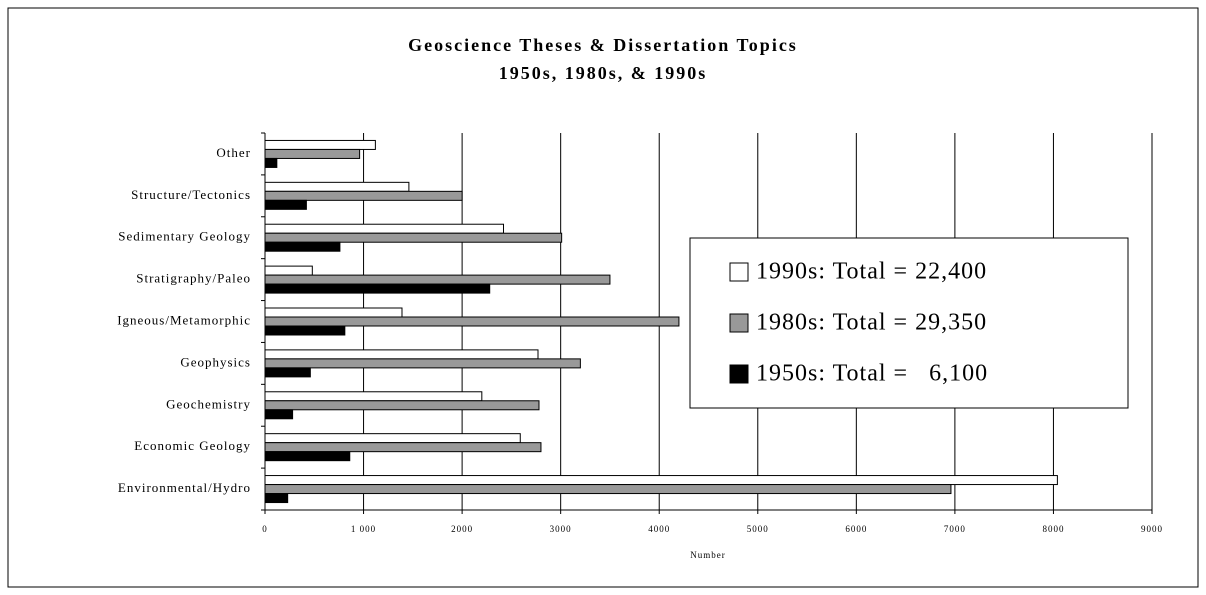 The image size is (1206, 595). I want to click on x-tick-label: 2000, so click(462, 529).